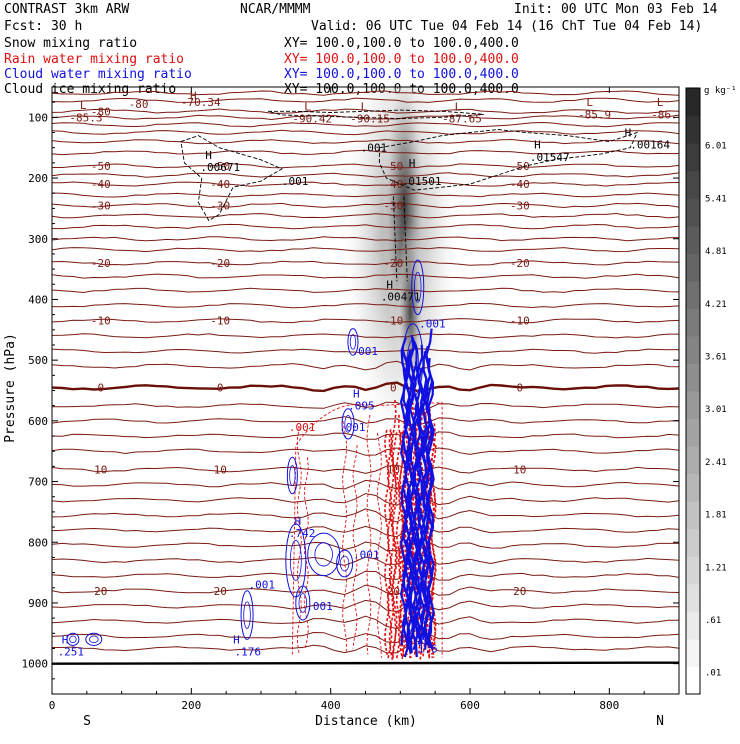 The height and width of the screenshot is (744, 740). What do you see at coordinates (201, 102) in the screenshot?
I see `contour-label: -70.34` at bounding box center [201, 102].